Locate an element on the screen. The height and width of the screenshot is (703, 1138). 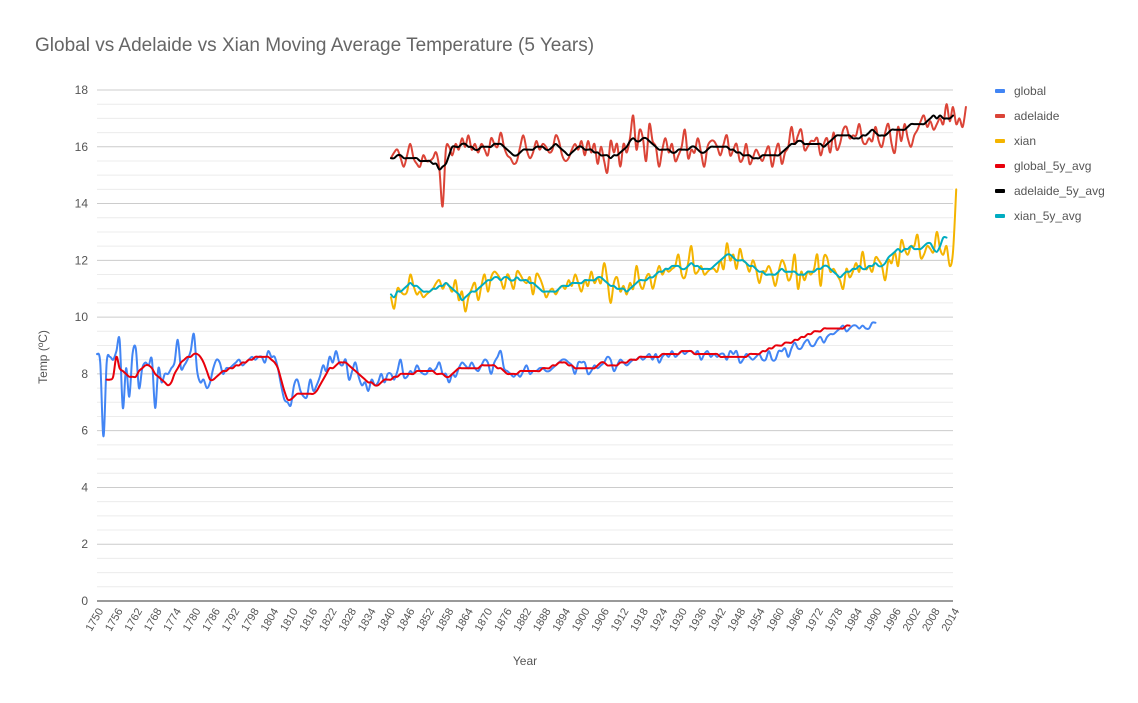
x-tick-label: 1912 is located at coordinates (620, 619).